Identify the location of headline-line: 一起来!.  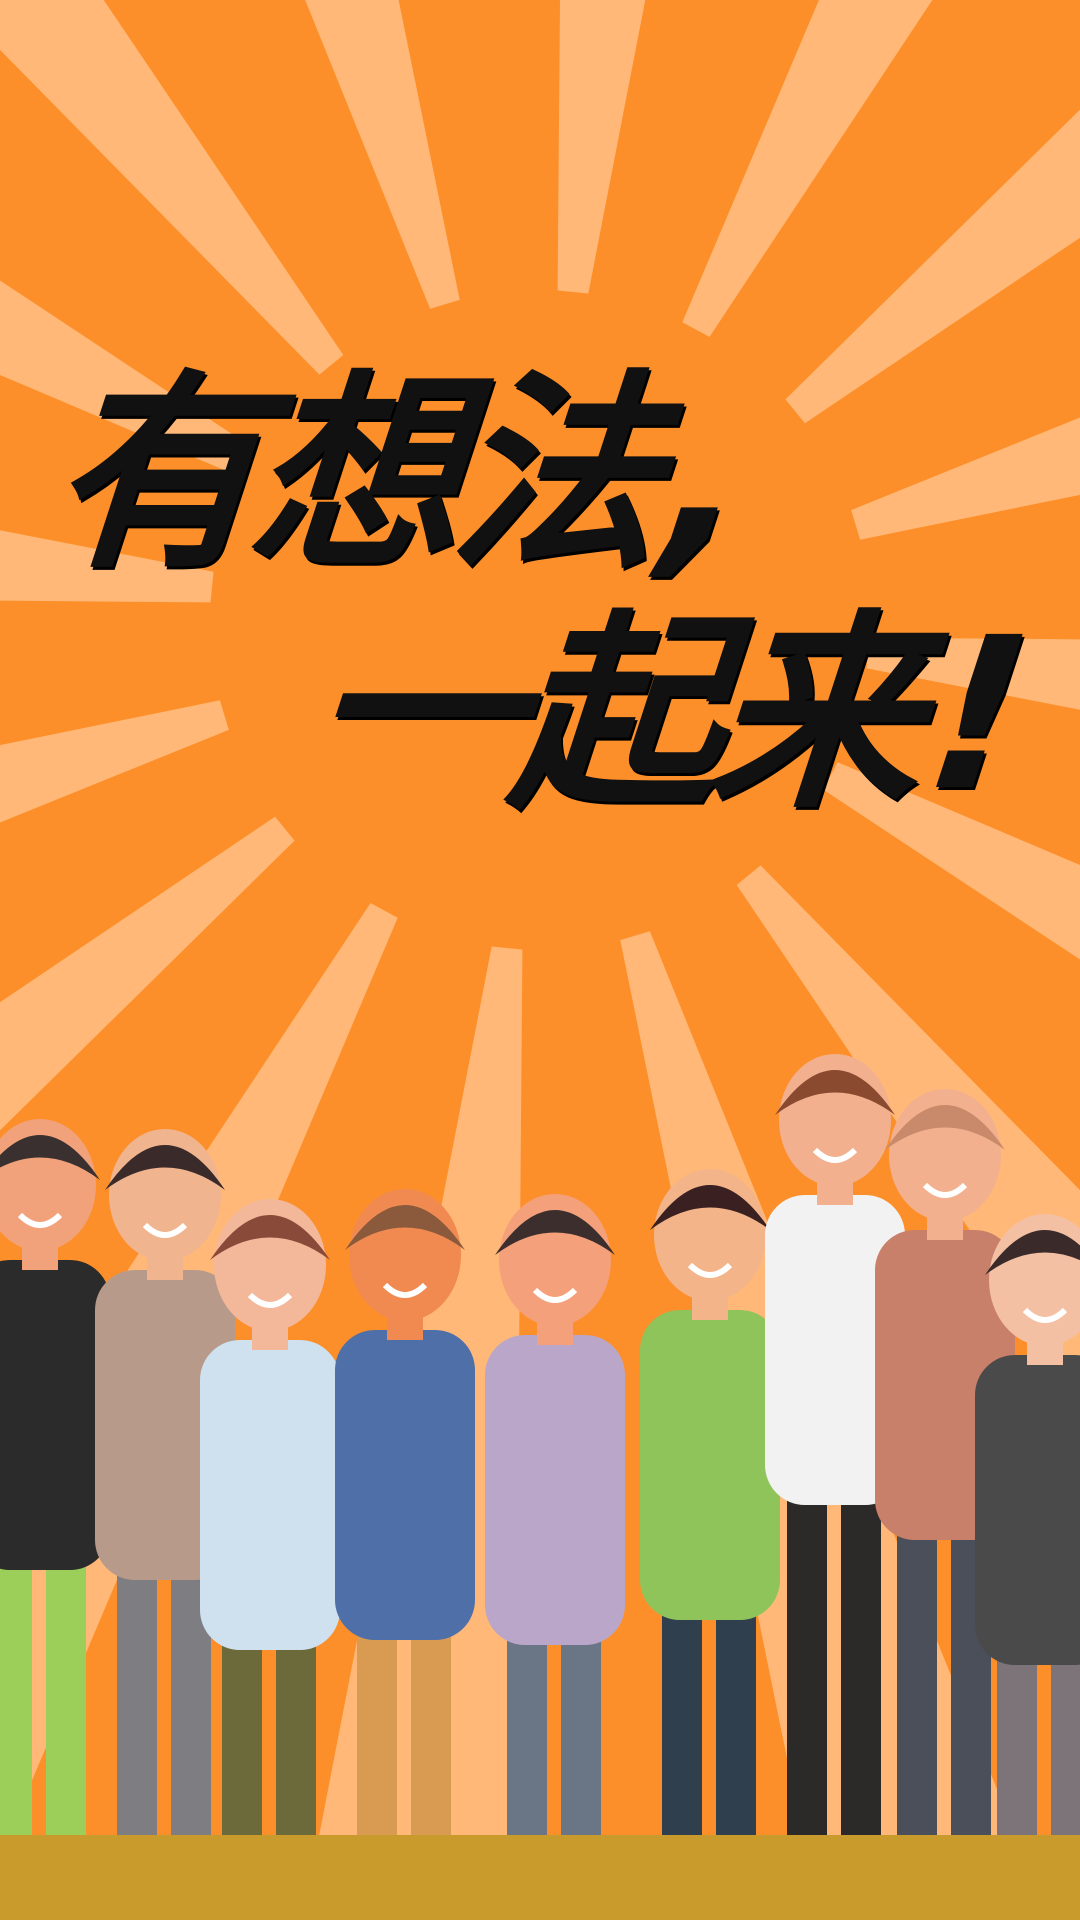
(673, 714).